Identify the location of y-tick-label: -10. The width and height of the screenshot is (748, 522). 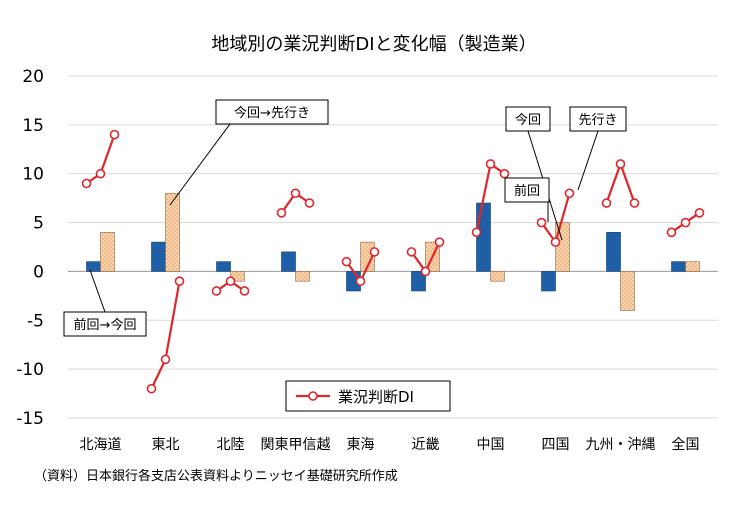
(30, 370).